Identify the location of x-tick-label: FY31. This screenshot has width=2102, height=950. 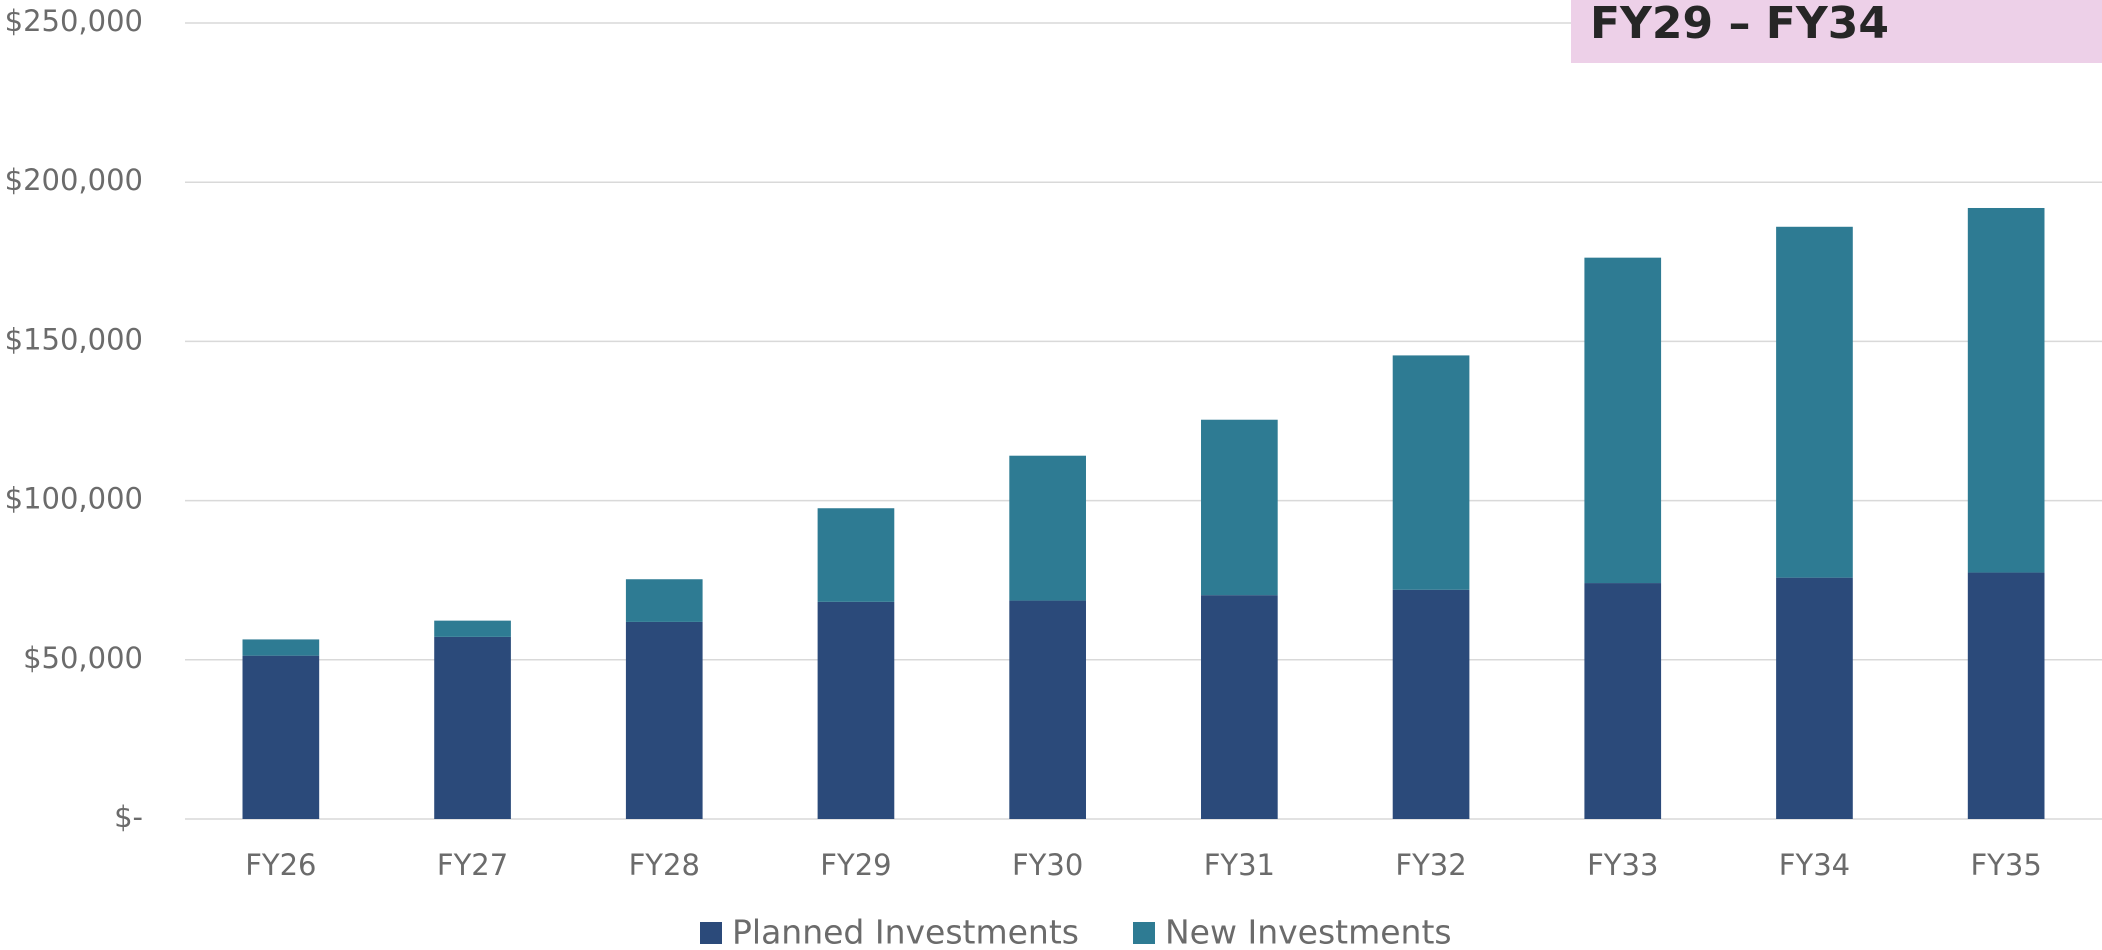
(1239, 865).